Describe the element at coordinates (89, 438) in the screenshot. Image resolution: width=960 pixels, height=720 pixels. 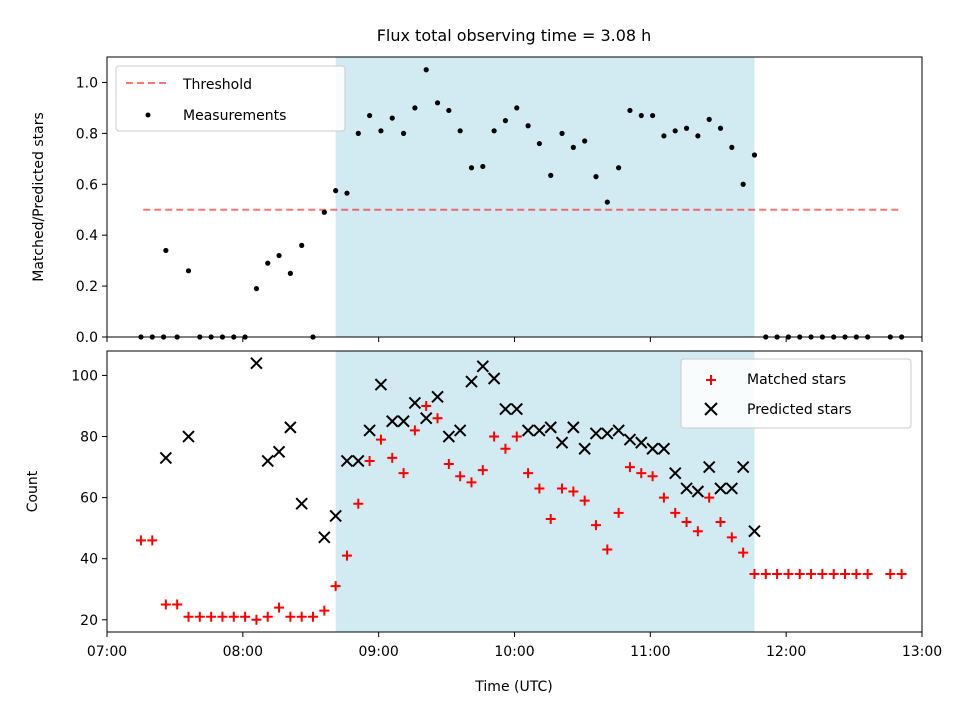
I see `y-tick-label: 80` at that location.